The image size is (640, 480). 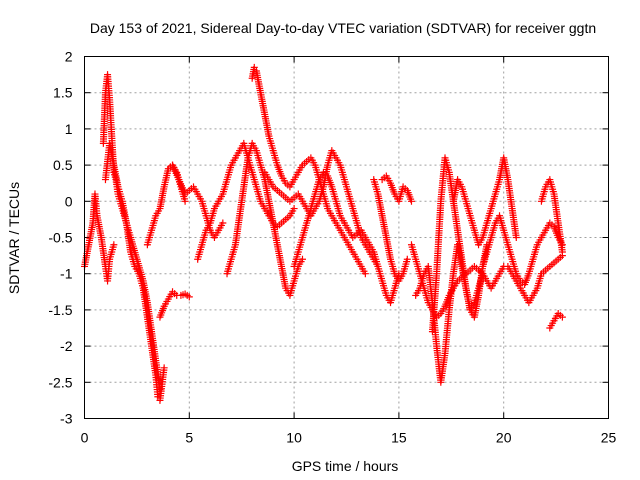 What do you see at coordinates (85, 438) in the screenshot?
I see `x-tick-label: 0` at bounding box center [85, 438].